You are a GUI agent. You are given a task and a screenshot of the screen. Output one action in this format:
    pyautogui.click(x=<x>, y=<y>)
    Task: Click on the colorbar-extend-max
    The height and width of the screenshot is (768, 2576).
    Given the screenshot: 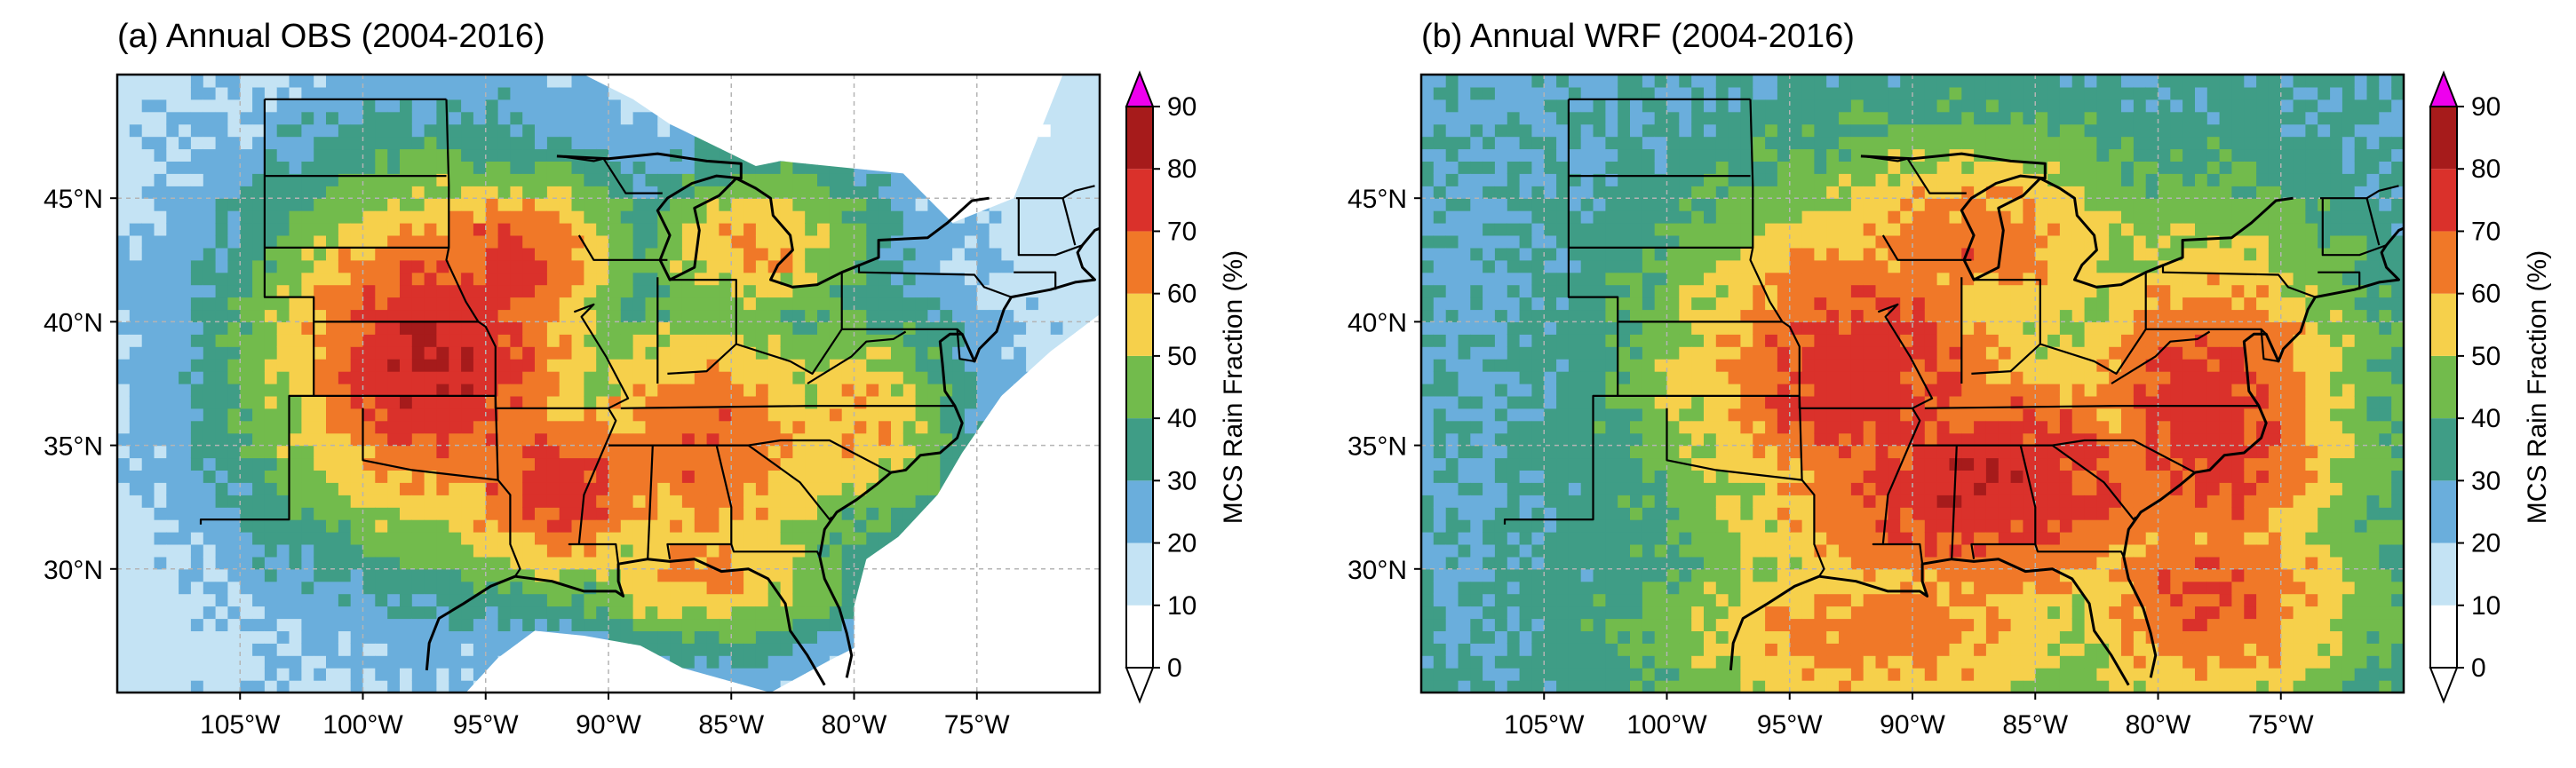 What is the action you would take?
    pyautogui.click(x=1140, y=88)
    